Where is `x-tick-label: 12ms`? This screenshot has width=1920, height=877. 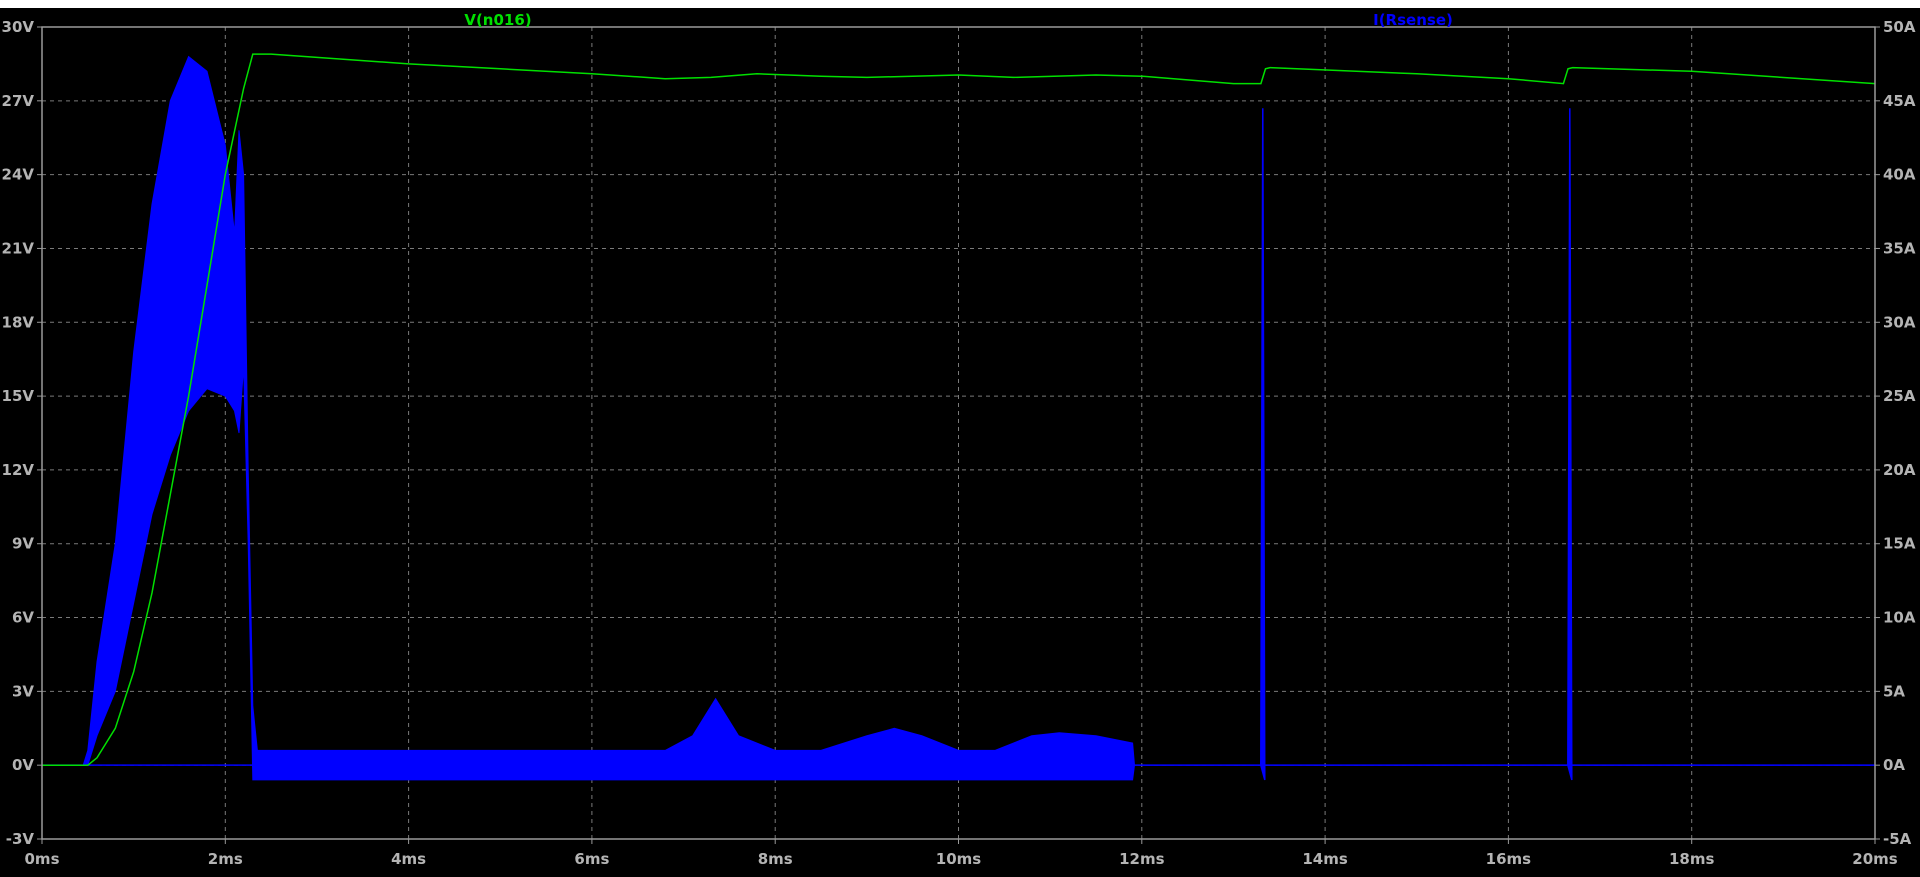
x-tick-label: 12ms is located at coordinates (1142, 859).